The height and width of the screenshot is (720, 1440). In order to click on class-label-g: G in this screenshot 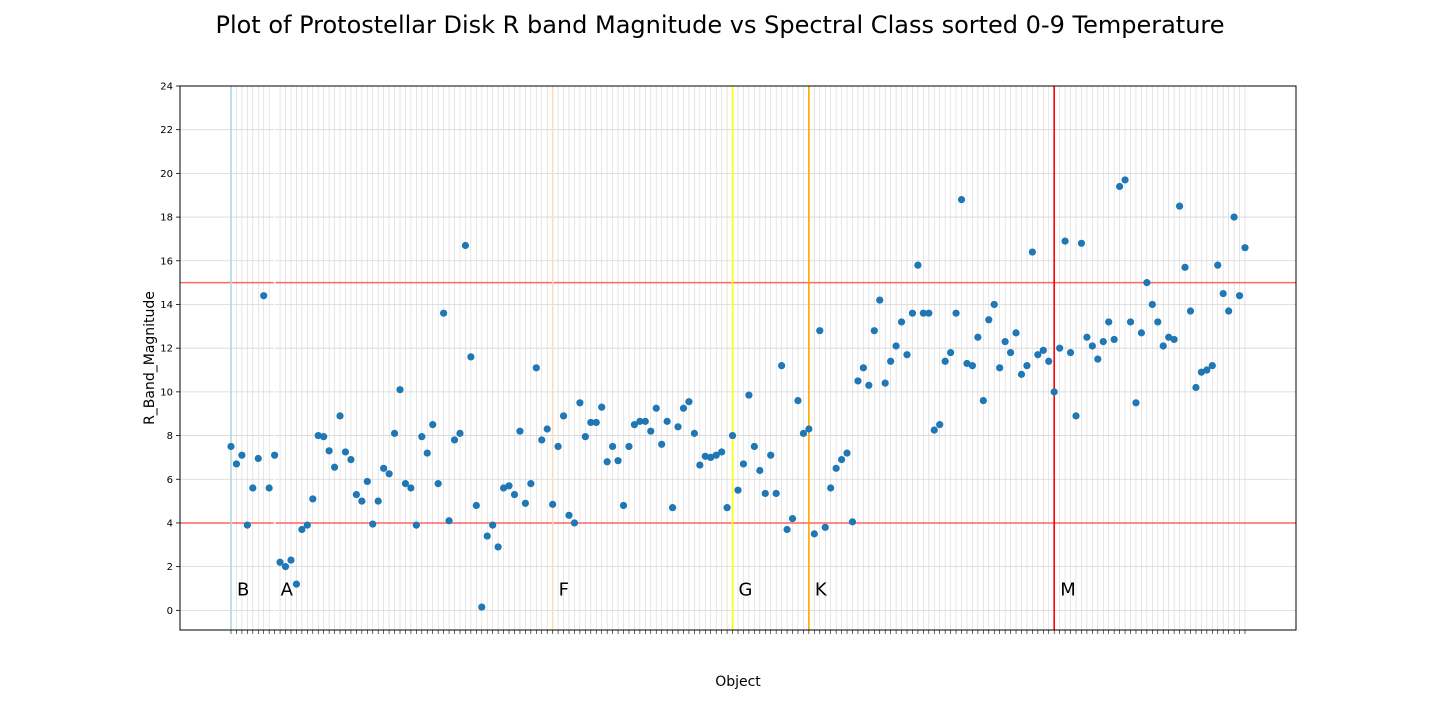, I will do `click(746, 589)`.